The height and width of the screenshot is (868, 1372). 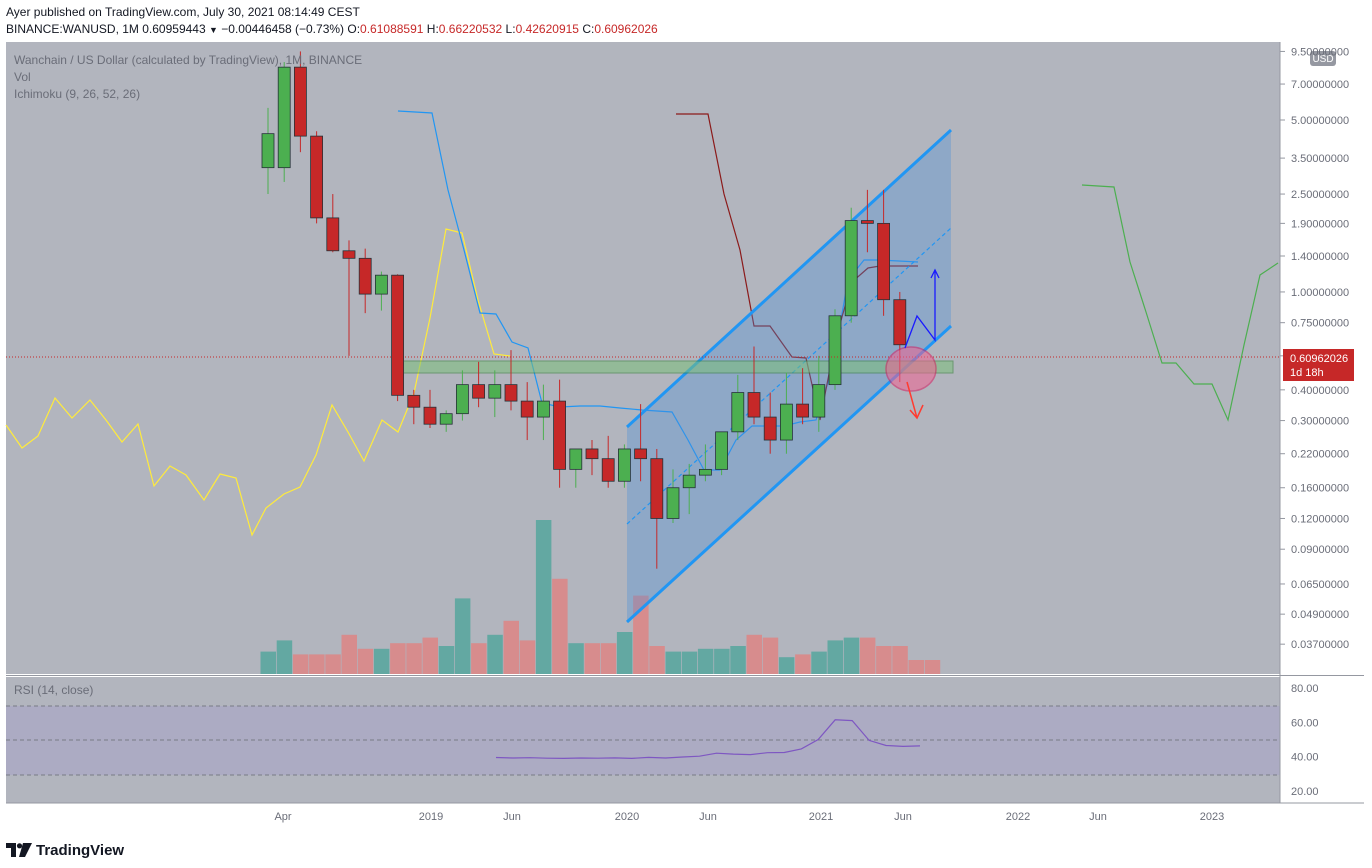 What do you see at coordinates (1212, 817) in the screenshot?
I see `time-tick-label: 2023` at bounding box center [1212, 817].